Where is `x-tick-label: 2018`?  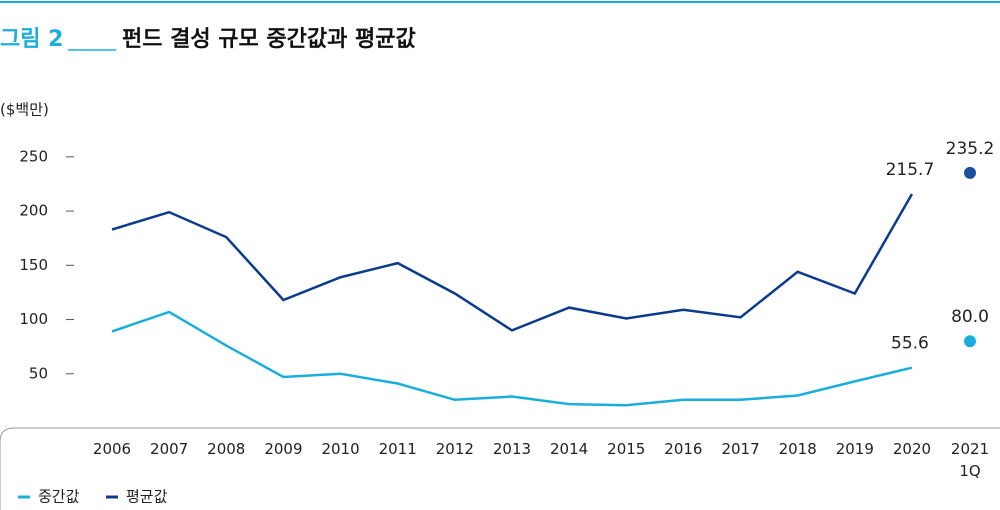
x-tick-label: 2018 is located at coordinates (797, 449).